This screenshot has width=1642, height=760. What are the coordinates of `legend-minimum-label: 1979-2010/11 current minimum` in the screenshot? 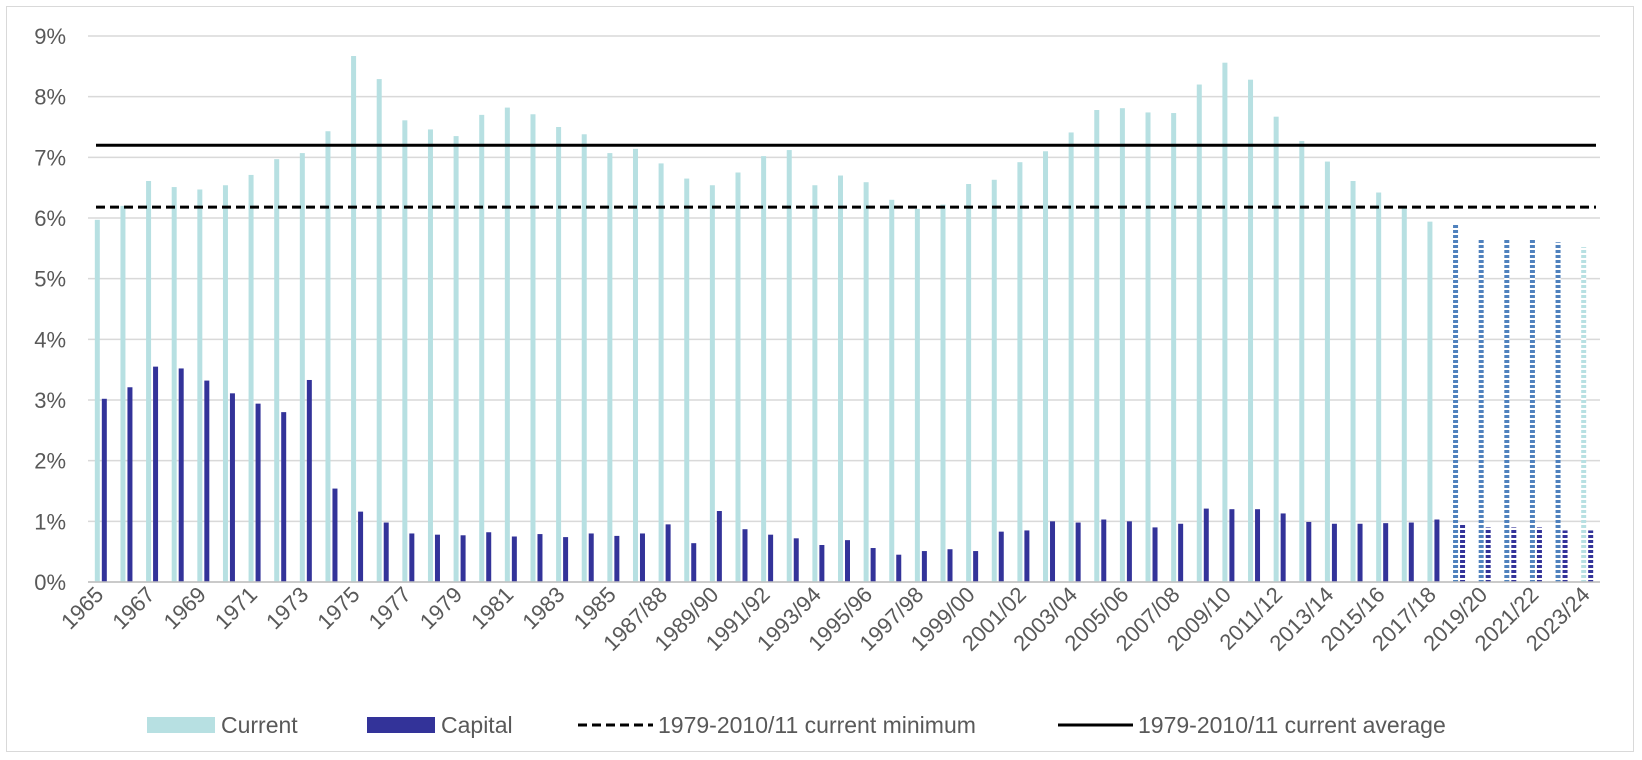 It's located at (817, 725).